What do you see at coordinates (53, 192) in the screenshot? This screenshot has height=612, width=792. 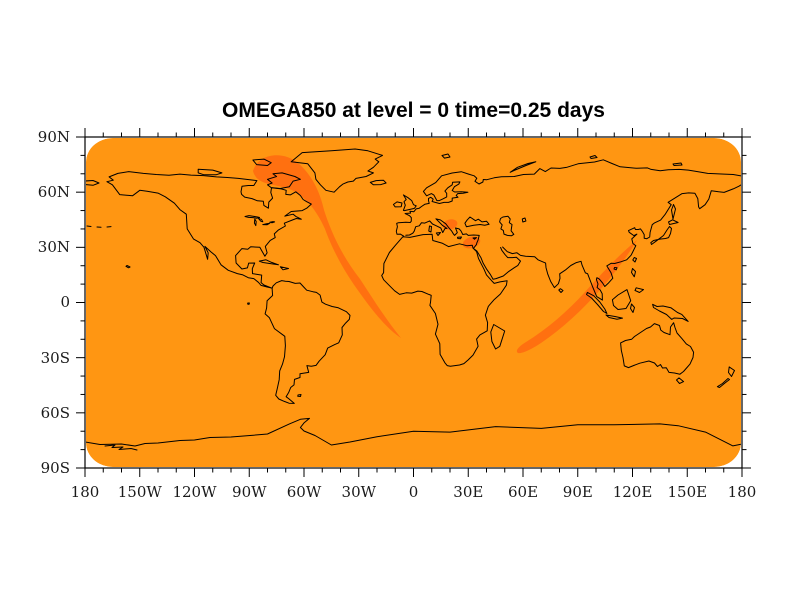 I see `lat-tick-label: 60N` at bounding box center [53, 192].